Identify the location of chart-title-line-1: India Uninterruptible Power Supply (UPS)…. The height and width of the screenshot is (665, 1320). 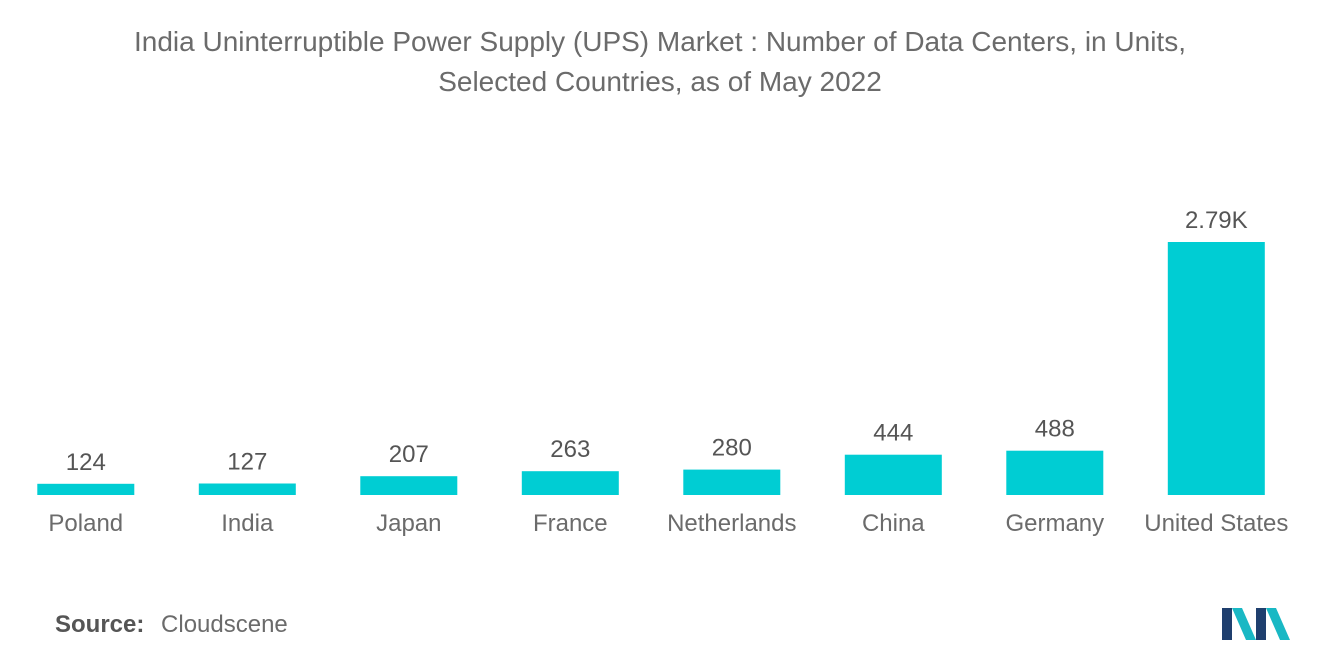
(660, 41).